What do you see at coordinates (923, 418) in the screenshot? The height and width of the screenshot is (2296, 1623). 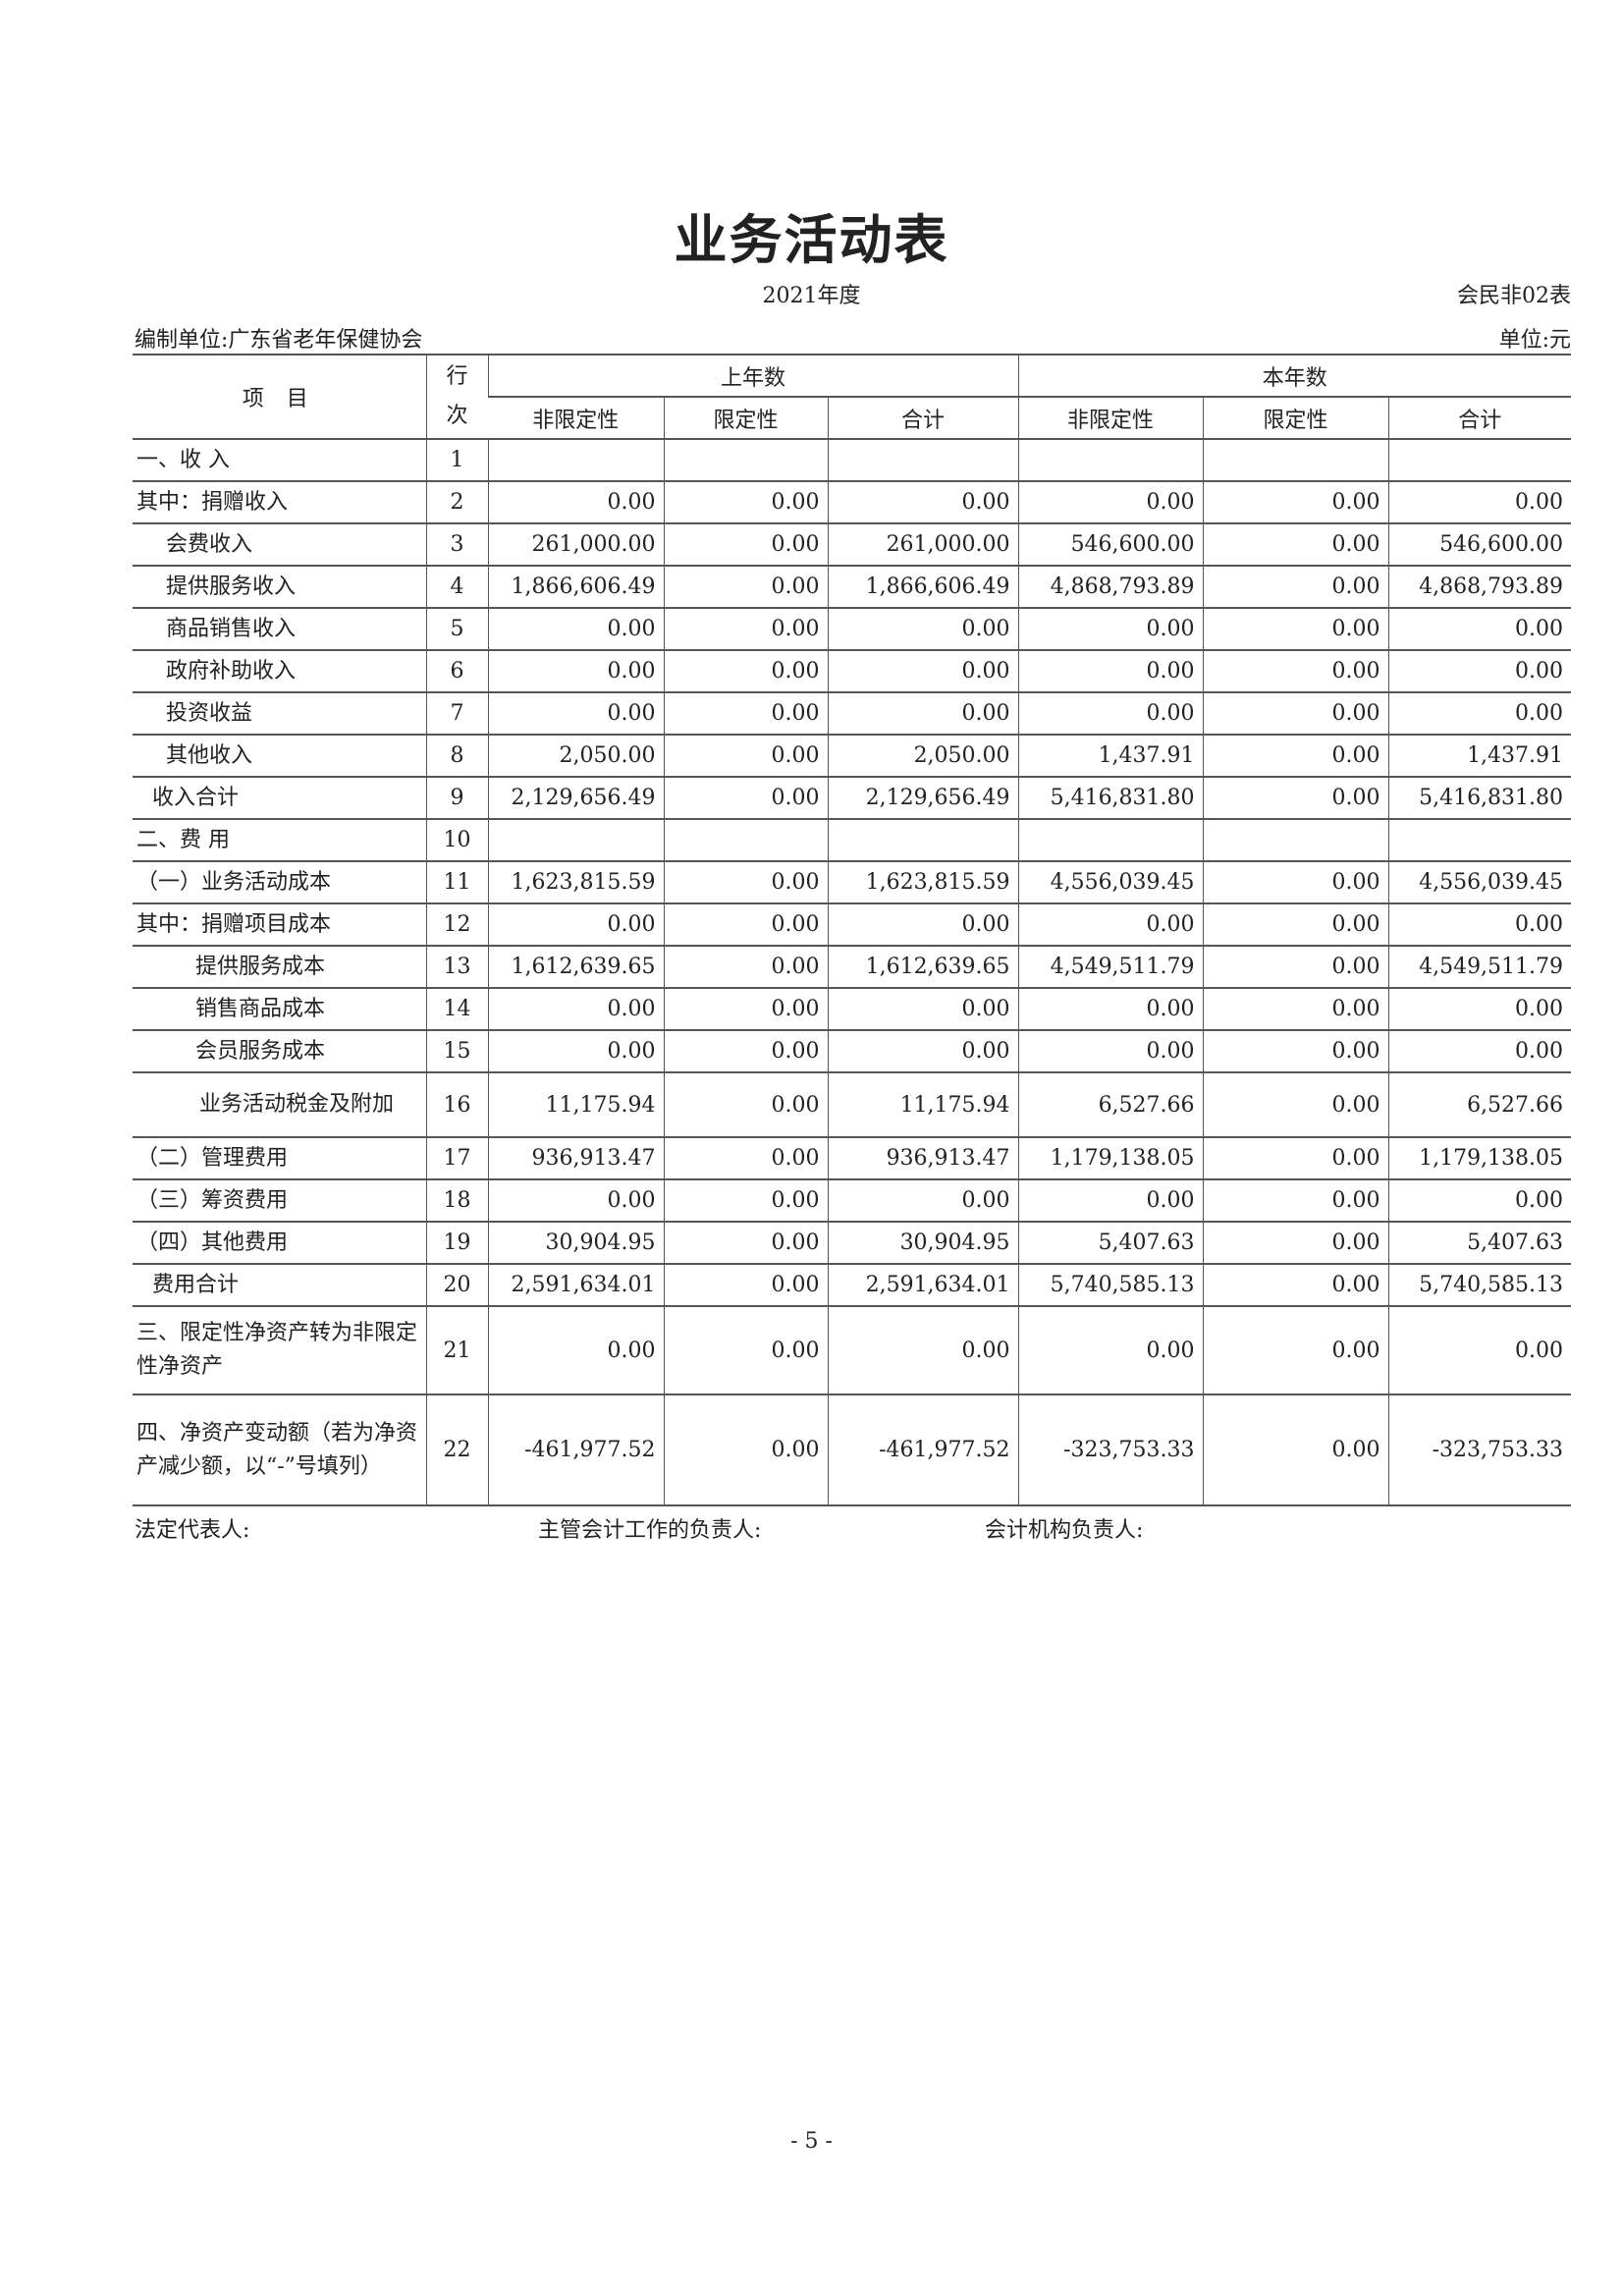 I see `header-prev-total: 合计` at bounding box center [923, 418].